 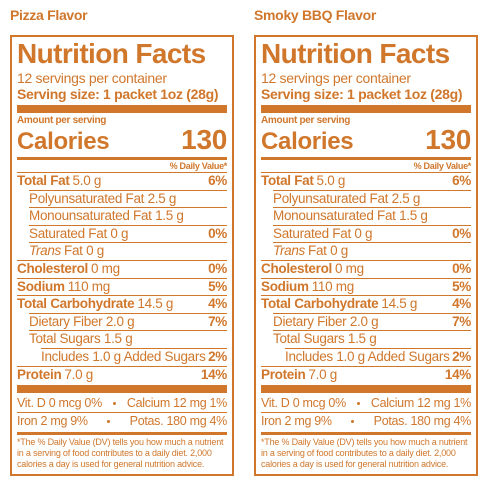 I want to click on nutrient-row: Dietary Fiber 2.0 g 7%, so click(x=128, y=321).